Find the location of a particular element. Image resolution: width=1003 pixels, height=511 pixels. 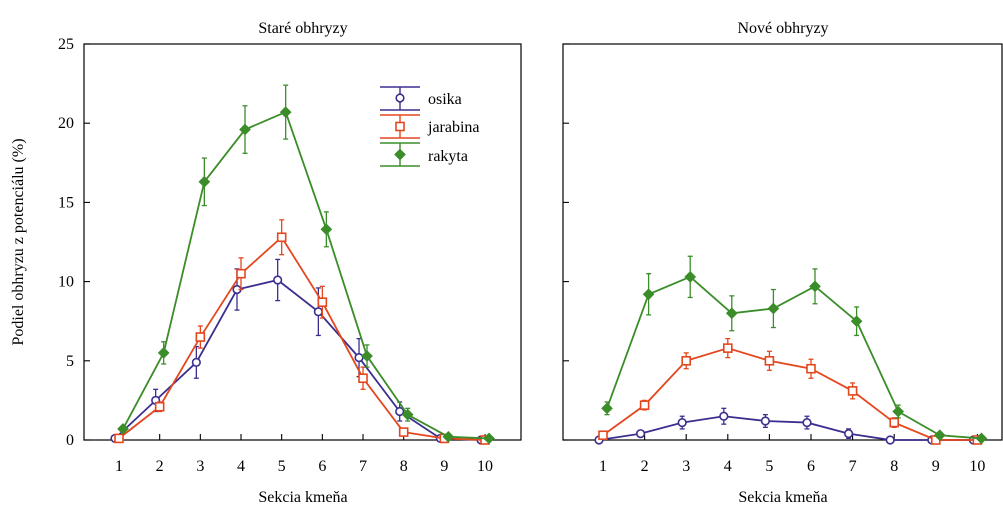

y-tick-label: 5 is located at coordinates (70, 361).